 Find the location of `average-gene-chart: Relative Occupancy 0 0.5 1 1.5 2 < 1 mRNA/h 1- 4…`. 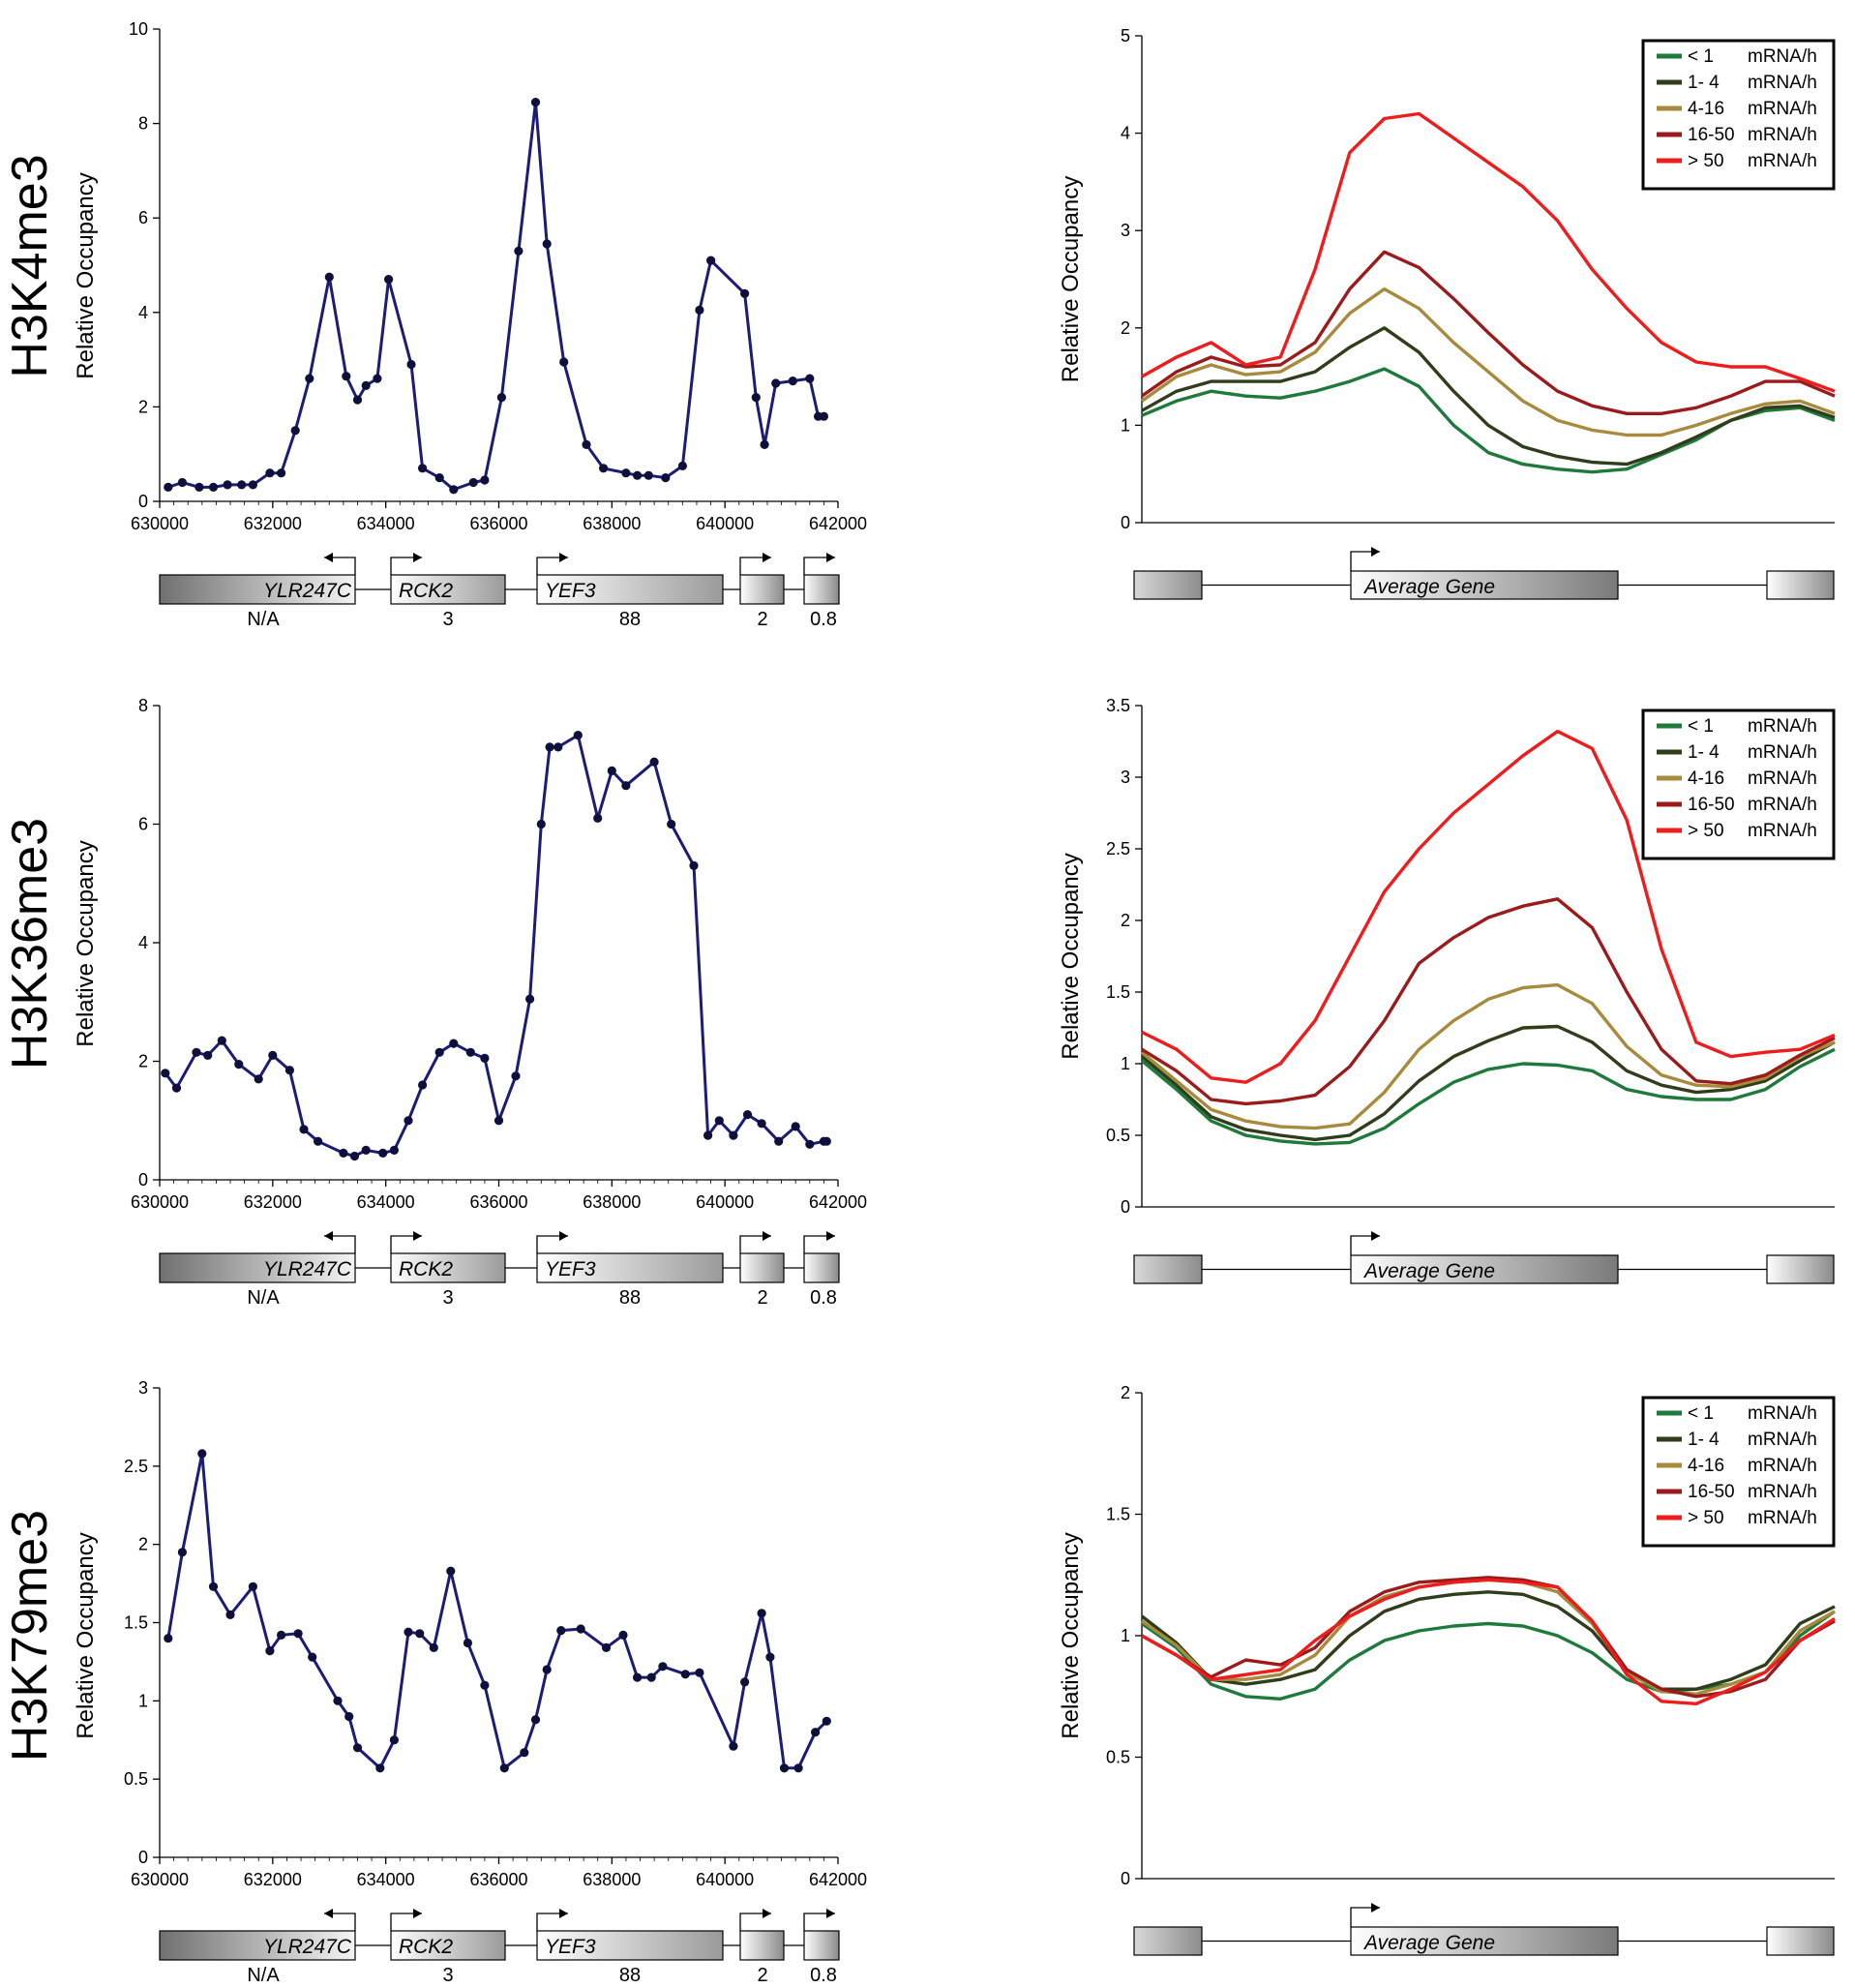

average-gene-chart: Relative Occupancy 0 0.5 1 1.5 2 < 1 mRNA/h 1- 4… is located at coordinates (1447, 1669).